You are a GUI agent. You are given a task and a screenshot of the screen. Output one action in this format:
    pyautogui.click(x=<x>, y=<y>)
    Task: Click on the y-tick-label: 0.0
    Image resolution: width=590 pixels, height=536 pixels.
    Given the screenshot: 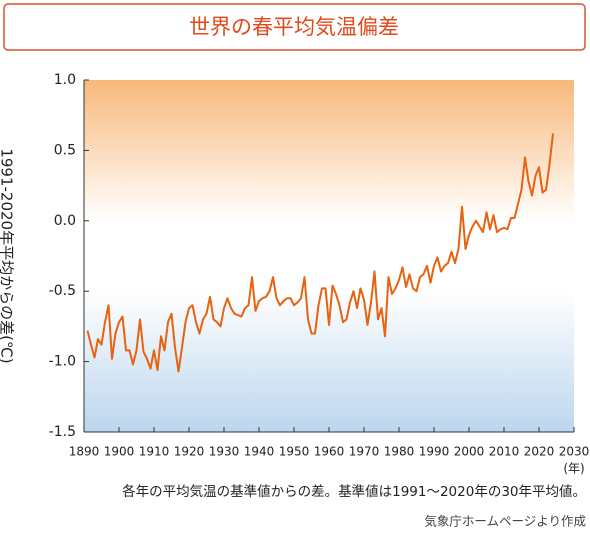 What is the action you would take?
    pyautogui.click(x=65, y=221)
    